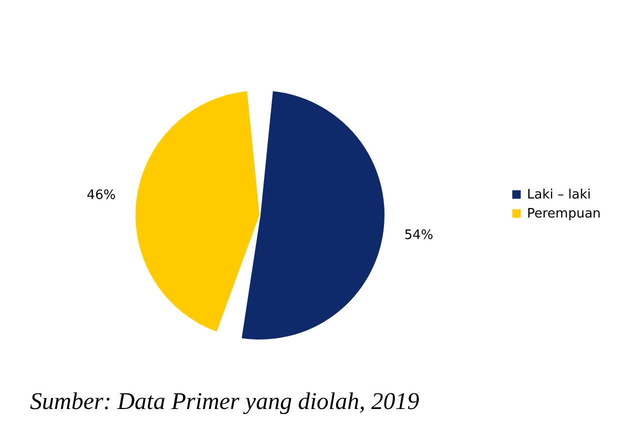 This screenshot has width=626, height=422. I want to click on legend-label: Perempuan, so click(564, 214).